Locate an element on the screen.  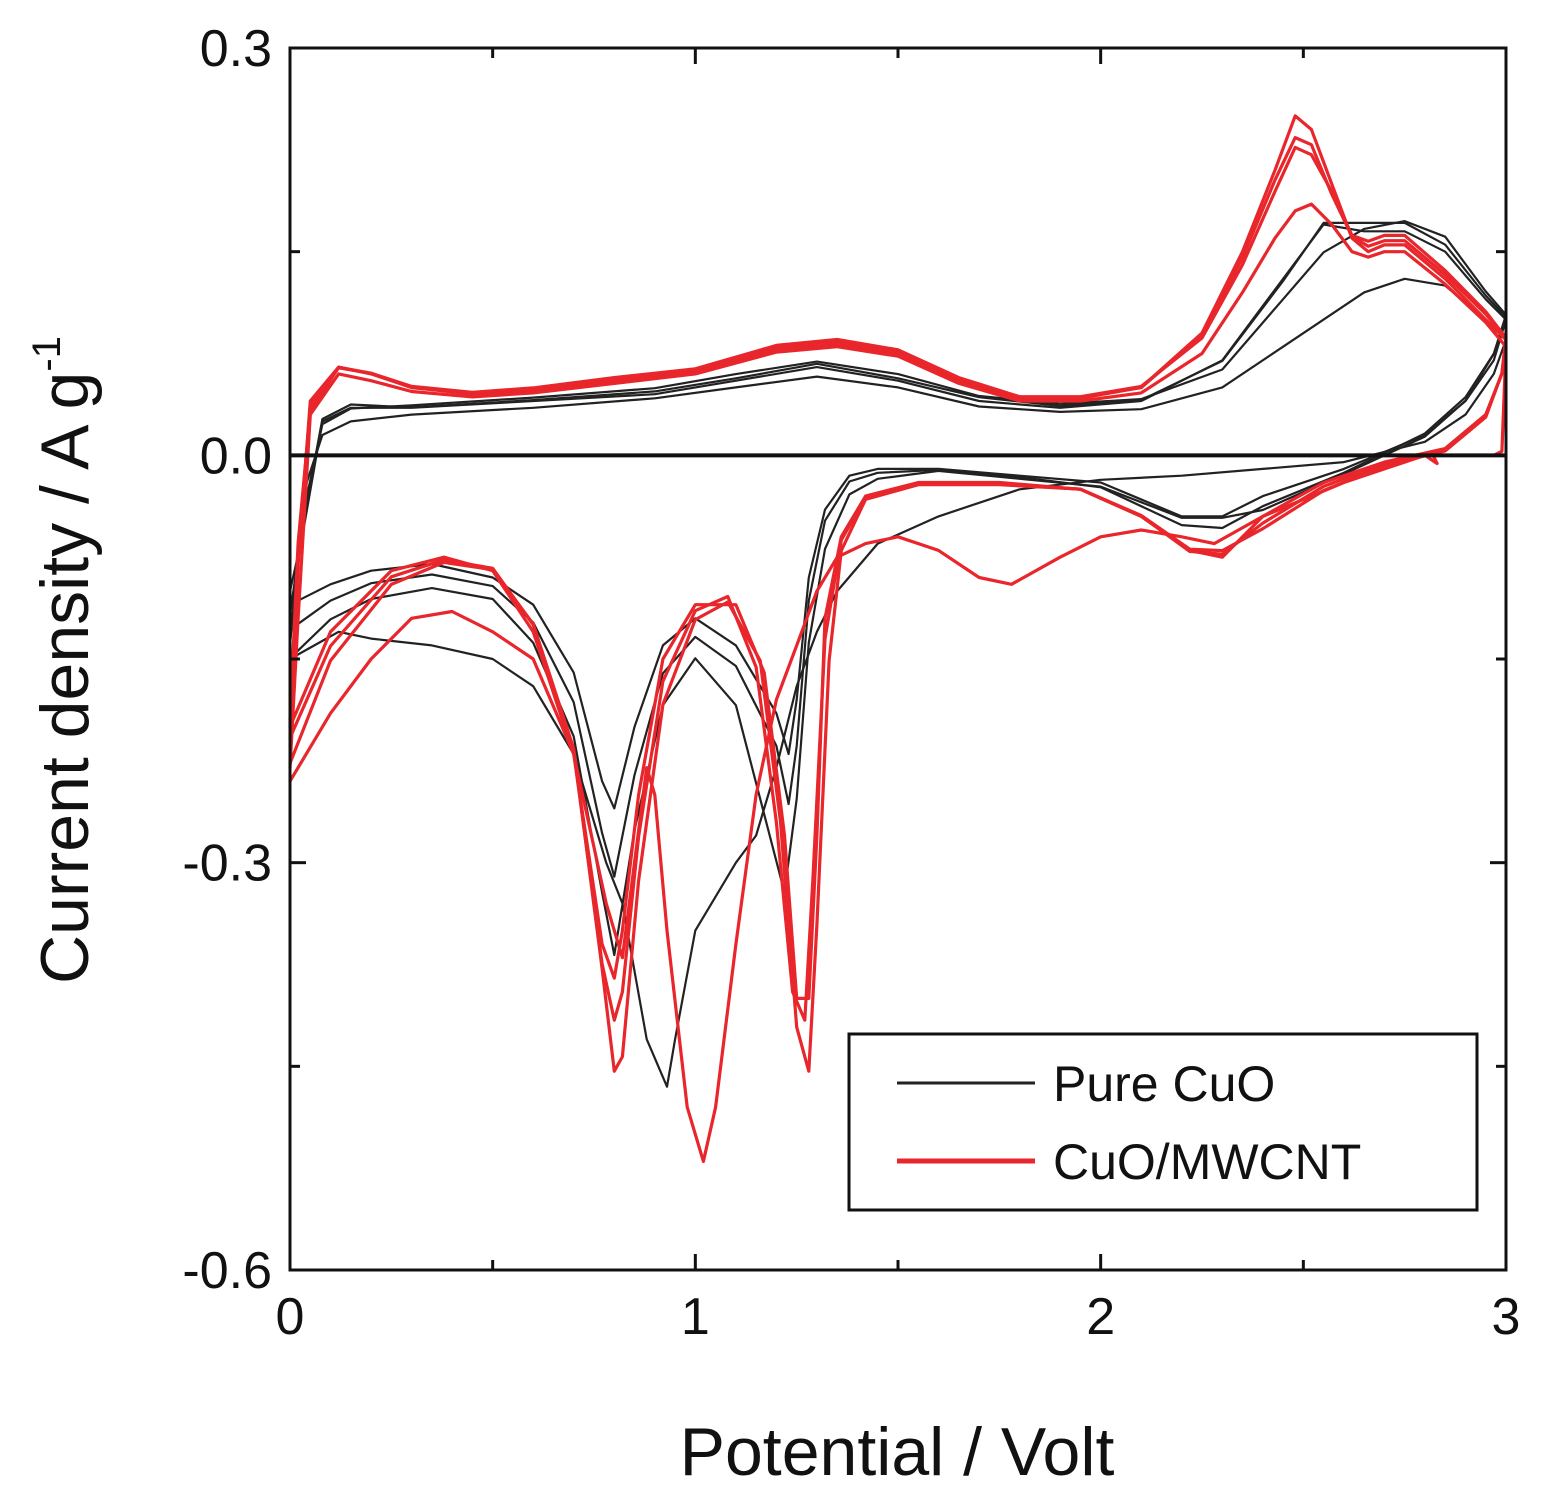
y-tick-label: 0.3 is located at coordinates (236, 49).